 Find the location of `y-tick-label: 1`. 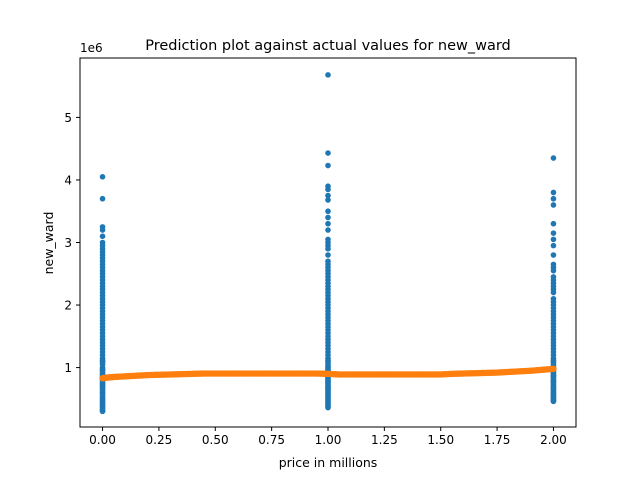

y-tick-label: 1 is located at coordinates (68, 368).